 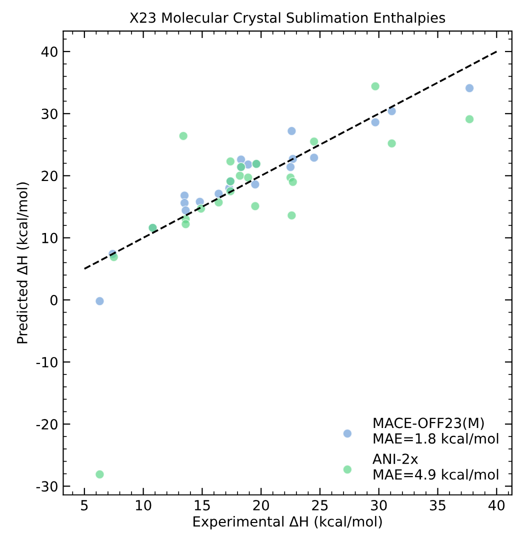 I want to click on x-tick-label: 5, so click(x=84, y=505).